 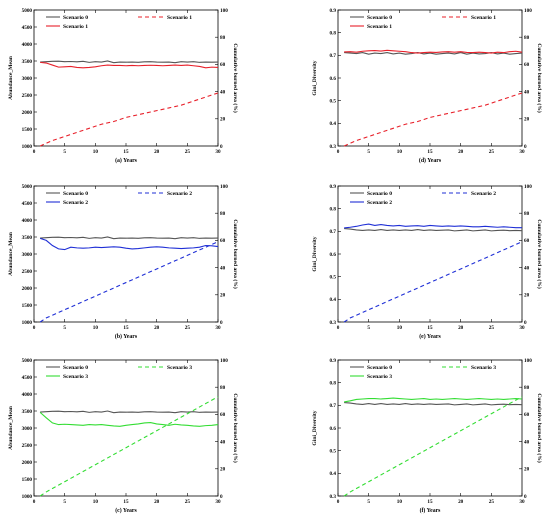 I want to click on chart-caption: (e) Years, so click(x=430, y=336).